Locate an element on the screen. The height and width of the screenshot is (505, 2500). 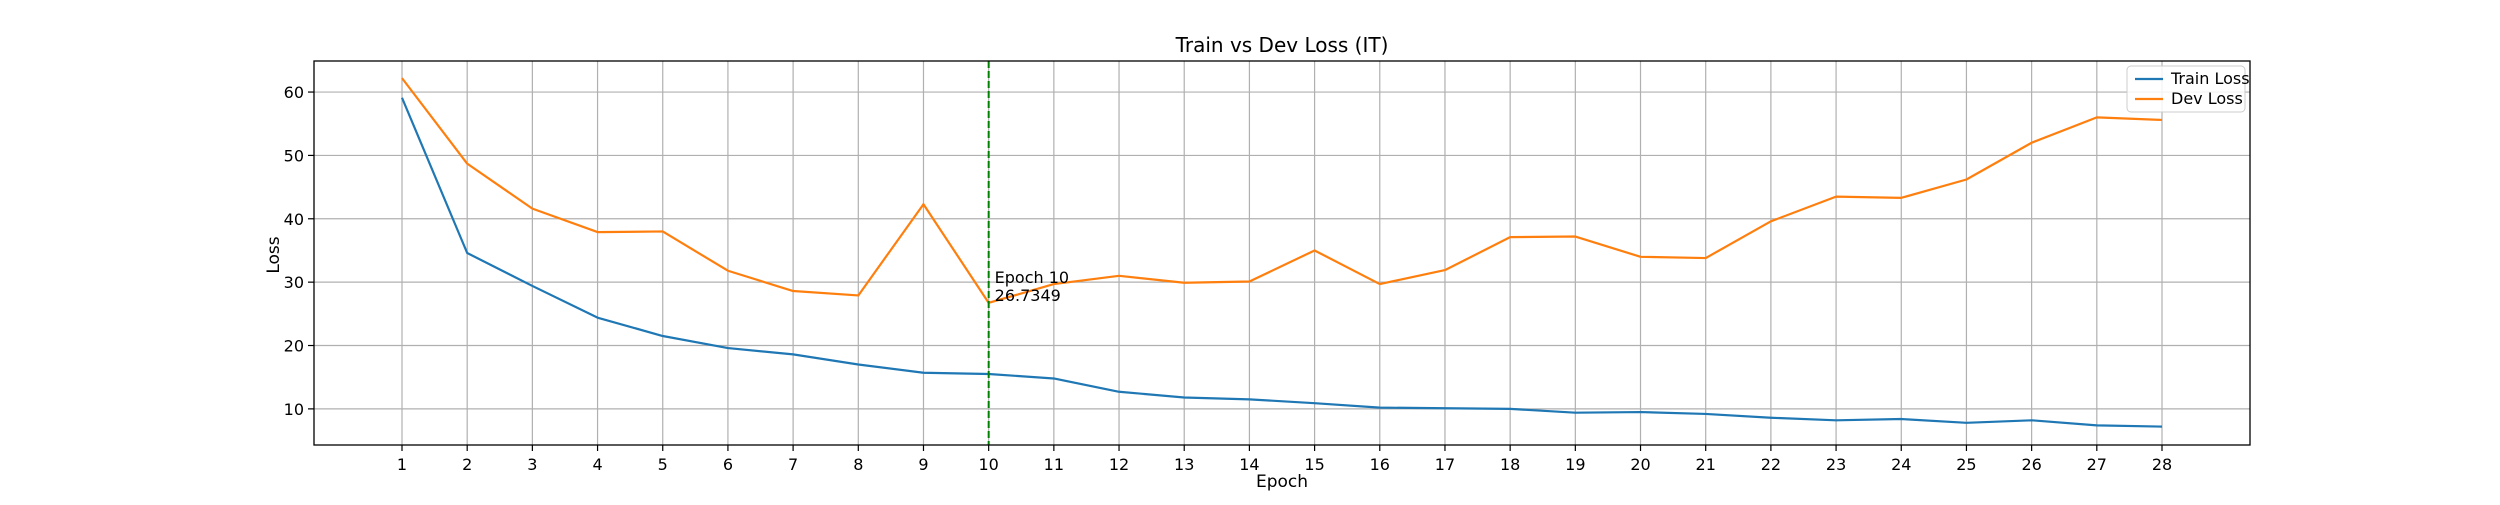
y-tick-label: 10 is located at coordinates (294, 409).